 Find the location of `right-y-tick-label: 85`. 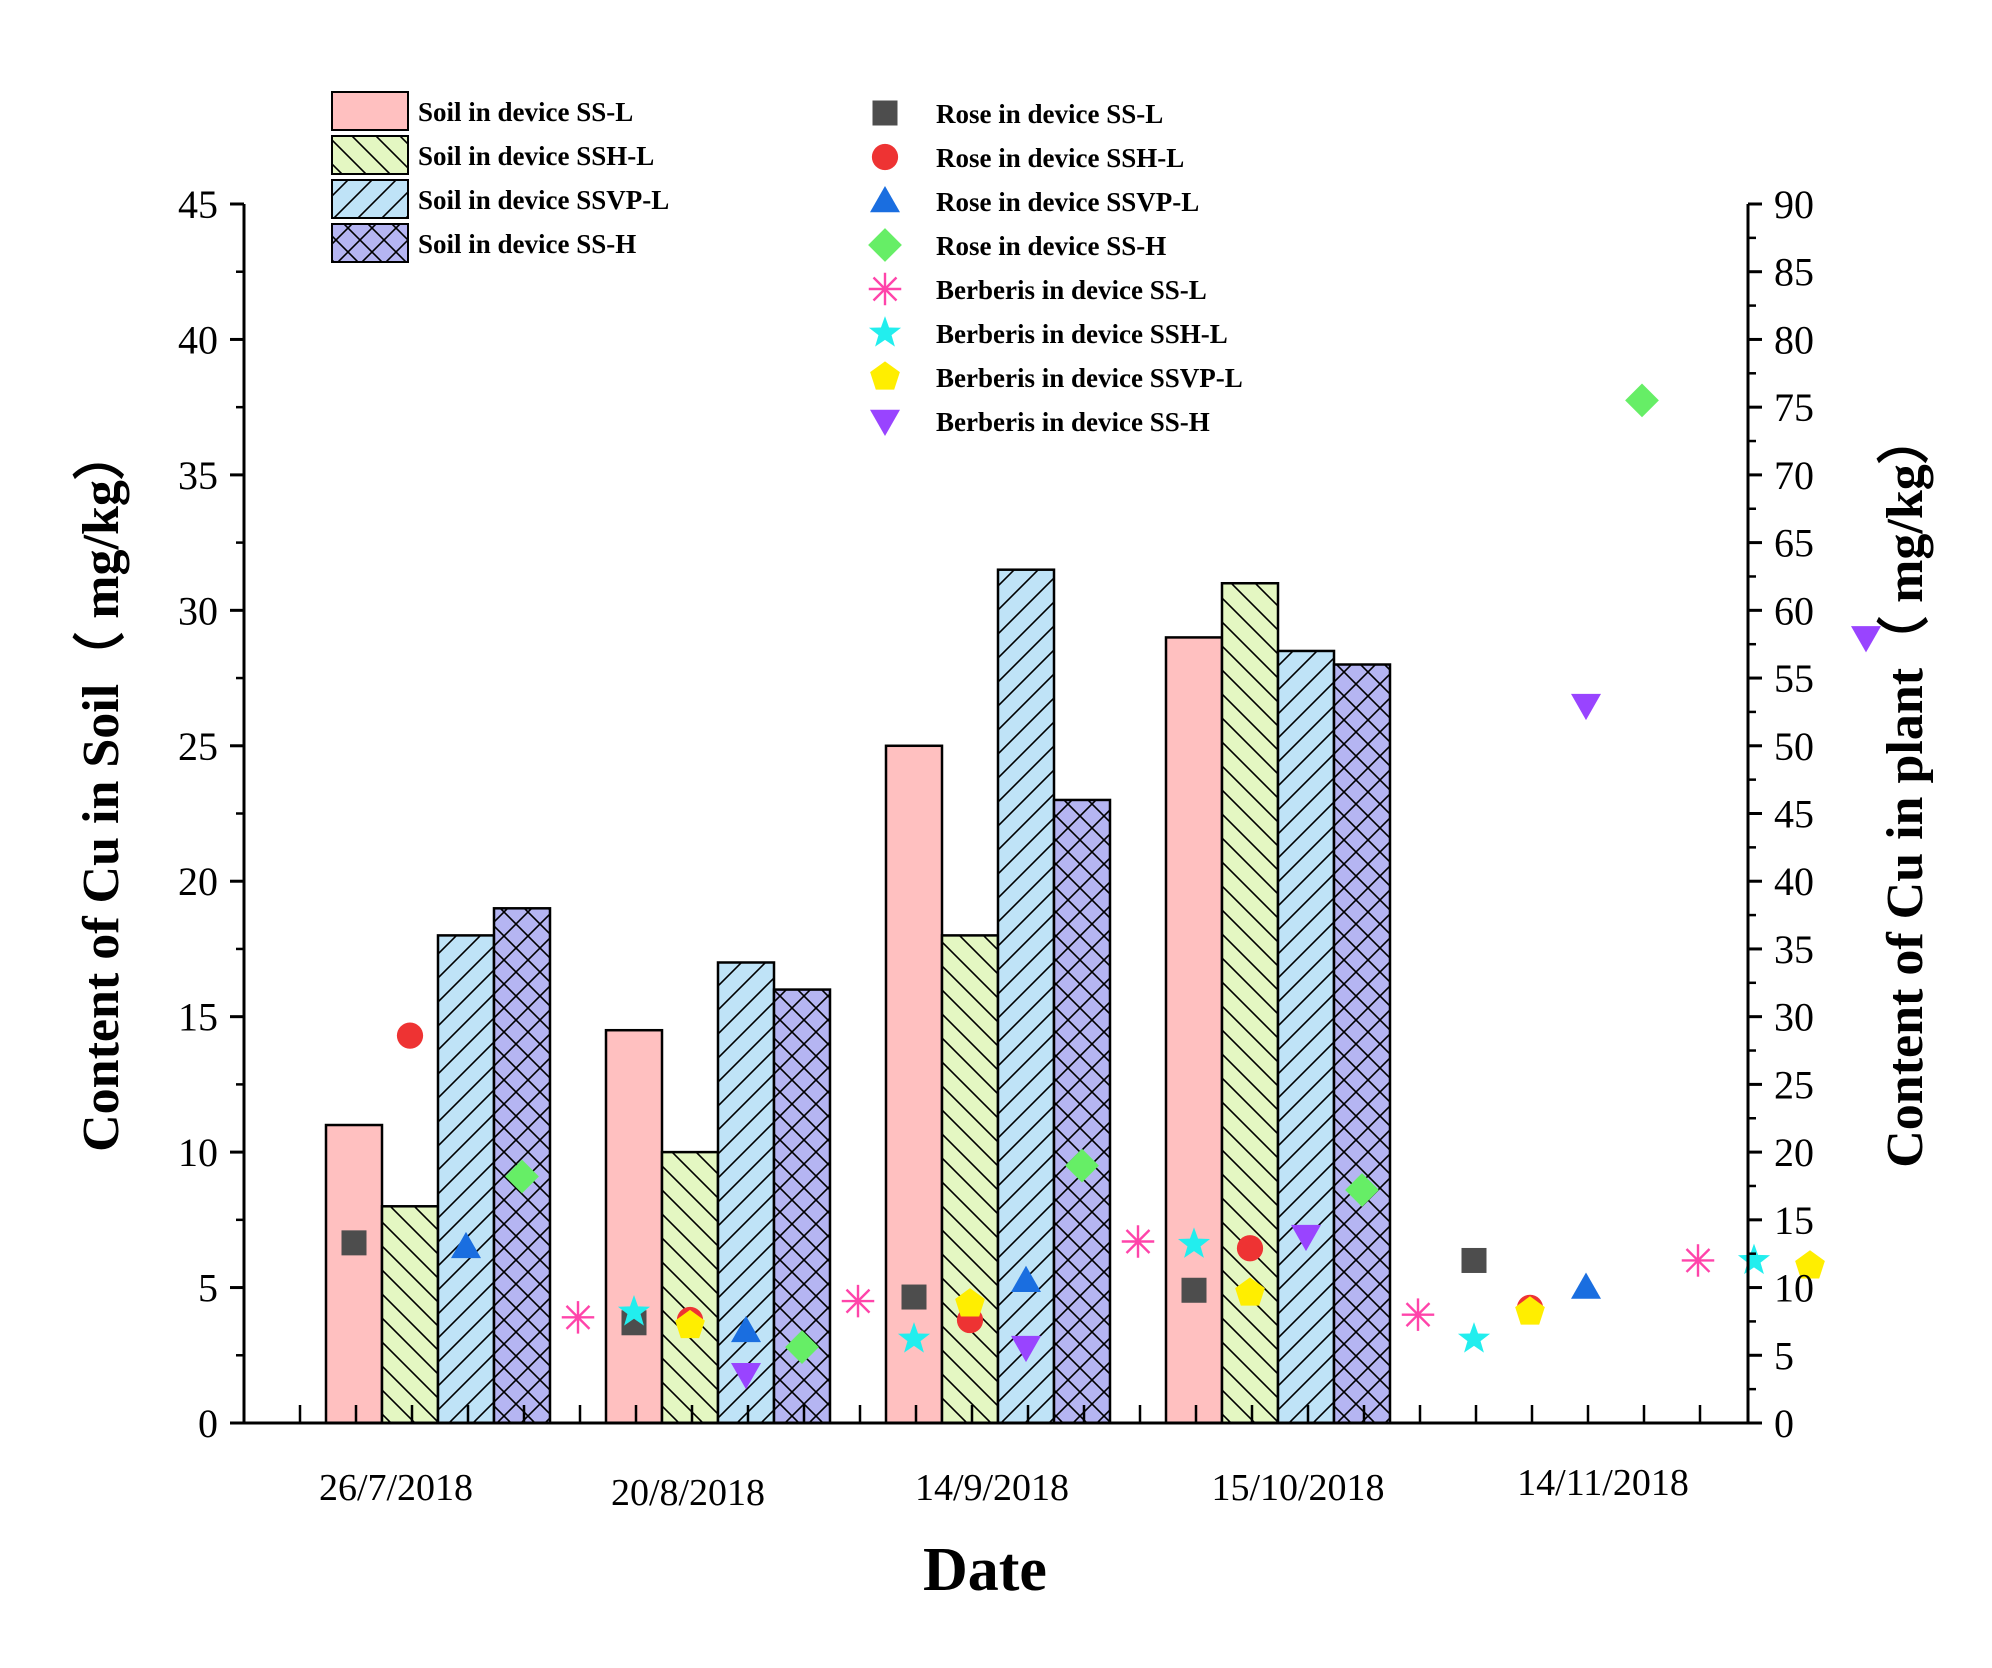

right-y-tick-label: 85 is located at coordinates (1794, 272).